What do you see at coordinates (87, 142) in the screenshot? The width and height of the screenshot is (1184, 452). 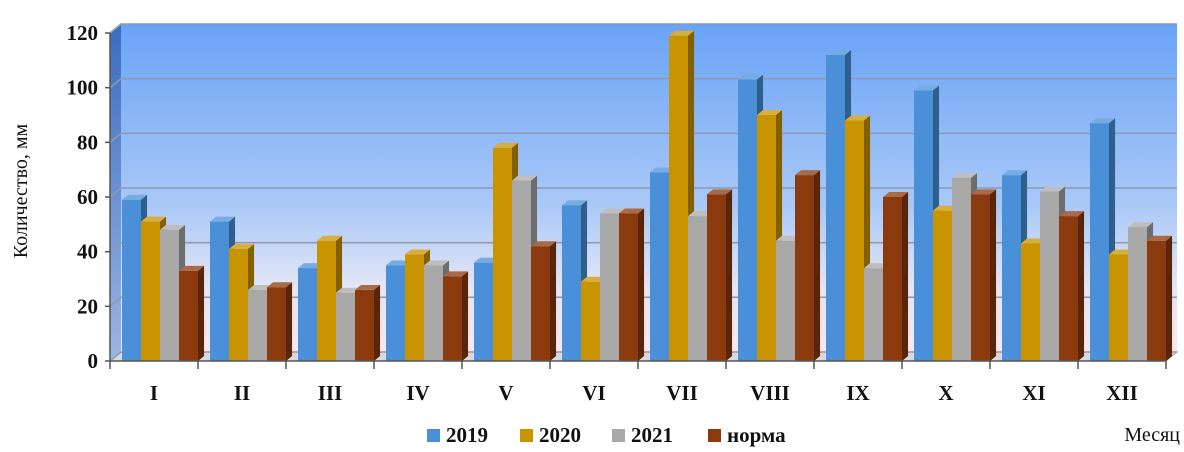 I see `y-tick-label: 80` at bounding box center [87, 142].